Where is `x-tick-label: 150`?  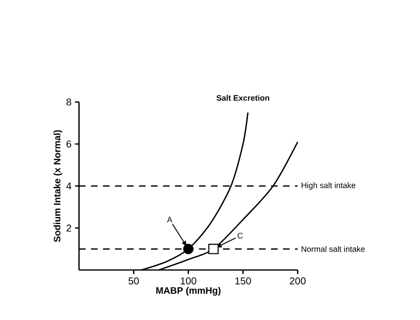
x-tick-label: 150 is located at coordinates (243, 280).